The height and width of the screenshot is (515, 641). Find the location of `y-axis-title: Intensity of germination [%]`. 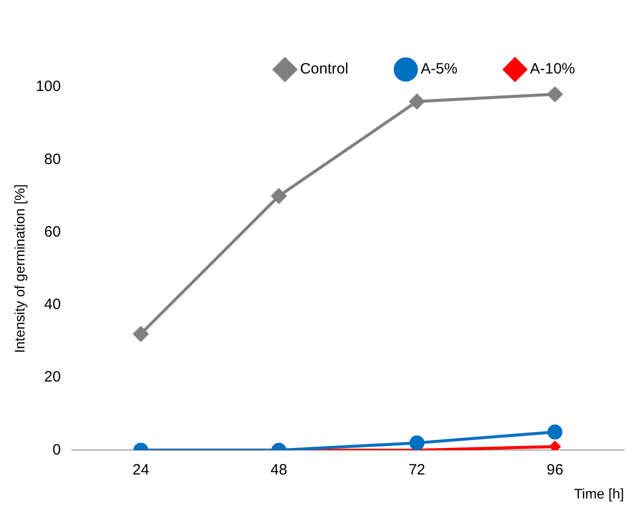

y-axis-title: Intensity of germination [%] is located at coordinates (19, 269).